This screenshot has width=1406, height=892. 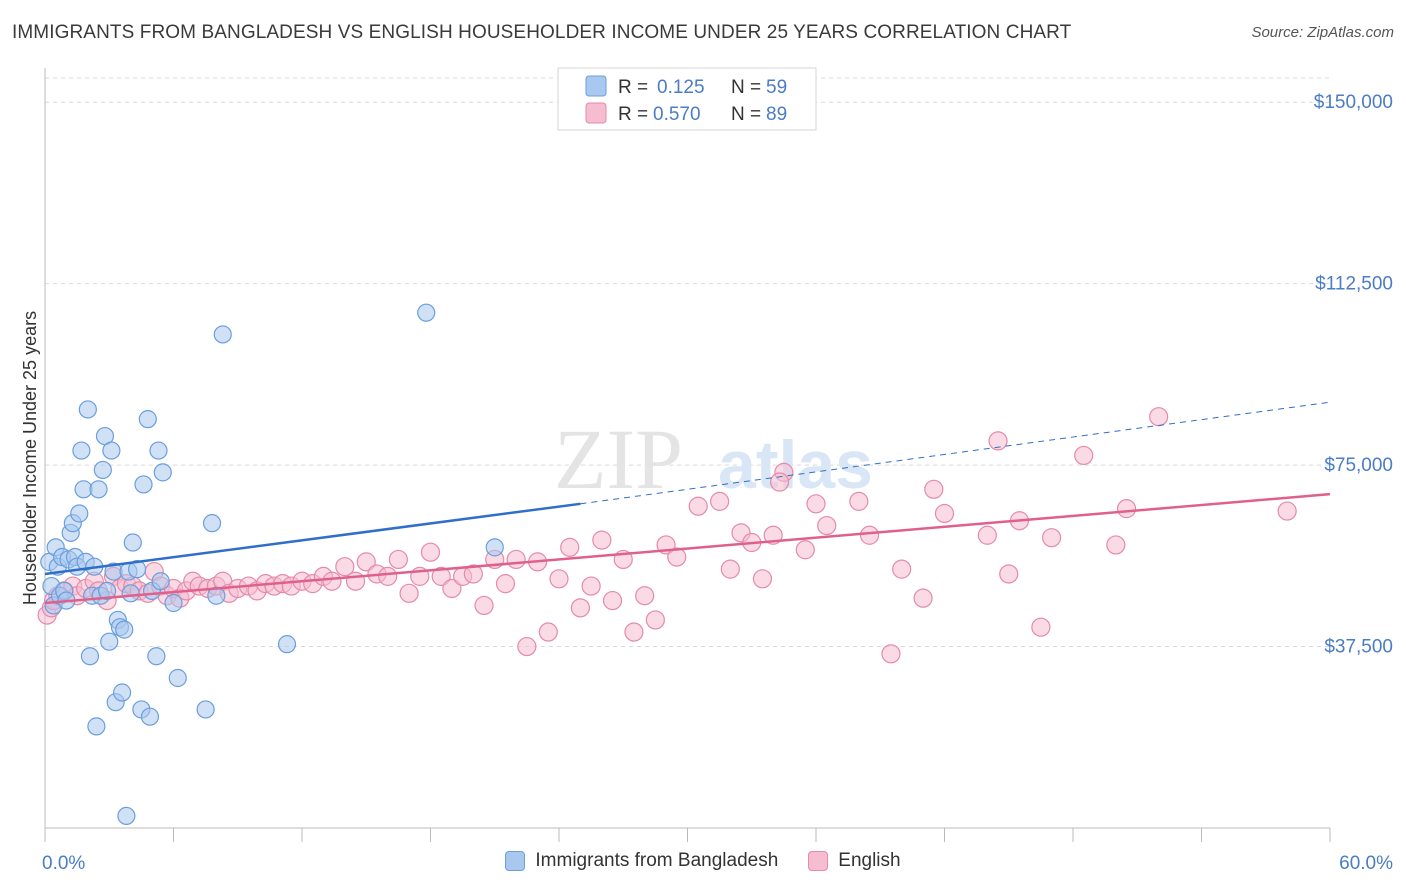 I want to click on legend-r-value: 0.570, so click(x=677, y=114).